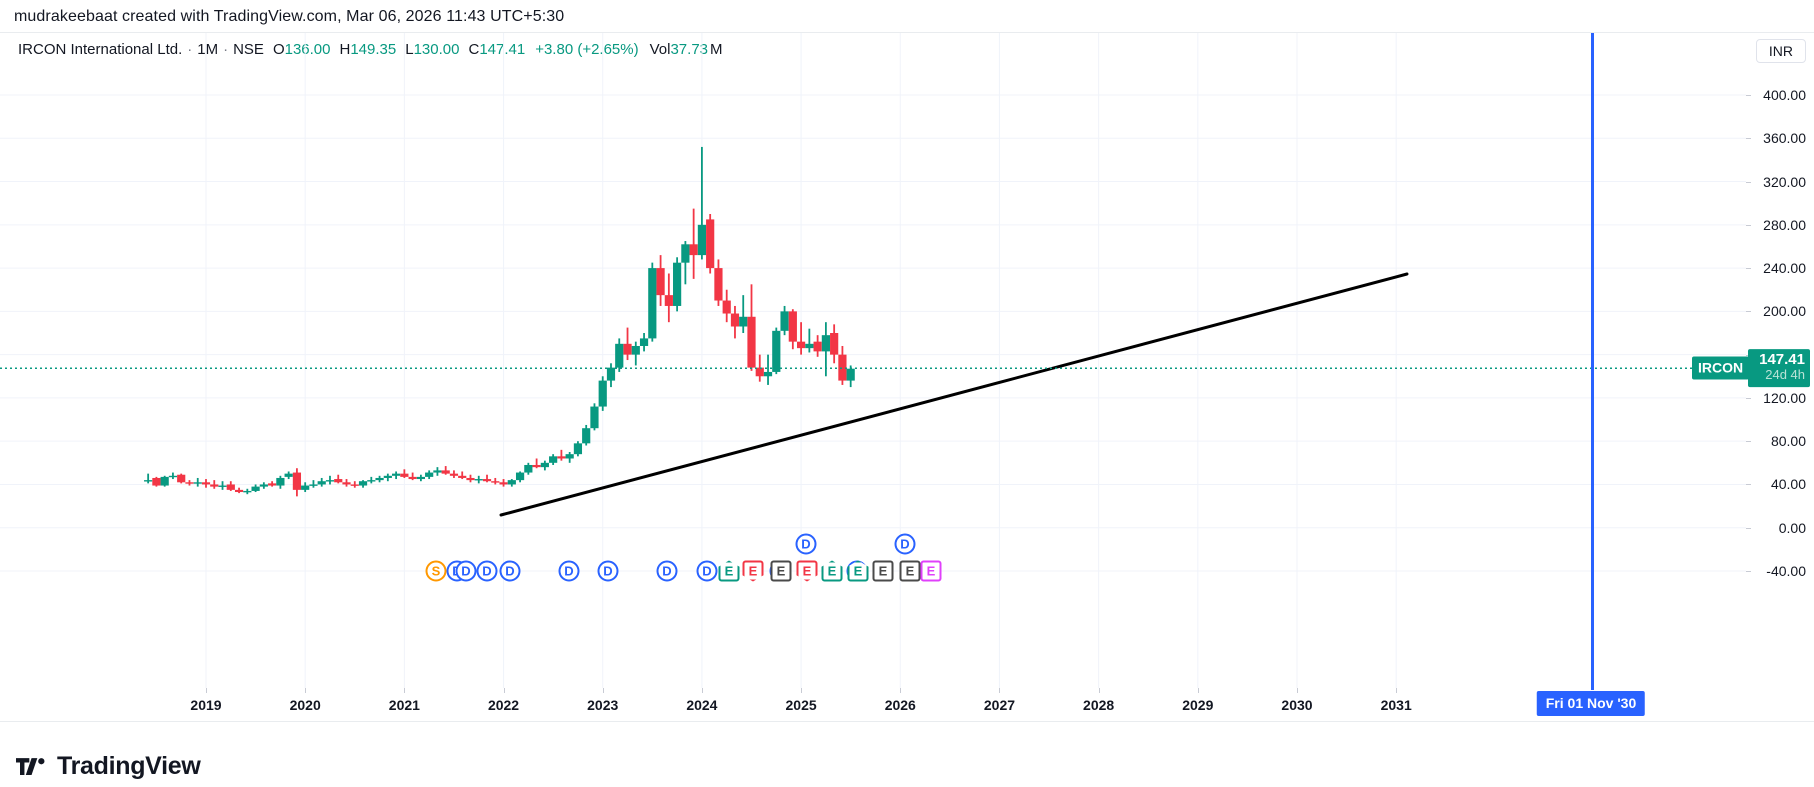  I want to click on time-axis-tick: 2022, so click(503, 705).